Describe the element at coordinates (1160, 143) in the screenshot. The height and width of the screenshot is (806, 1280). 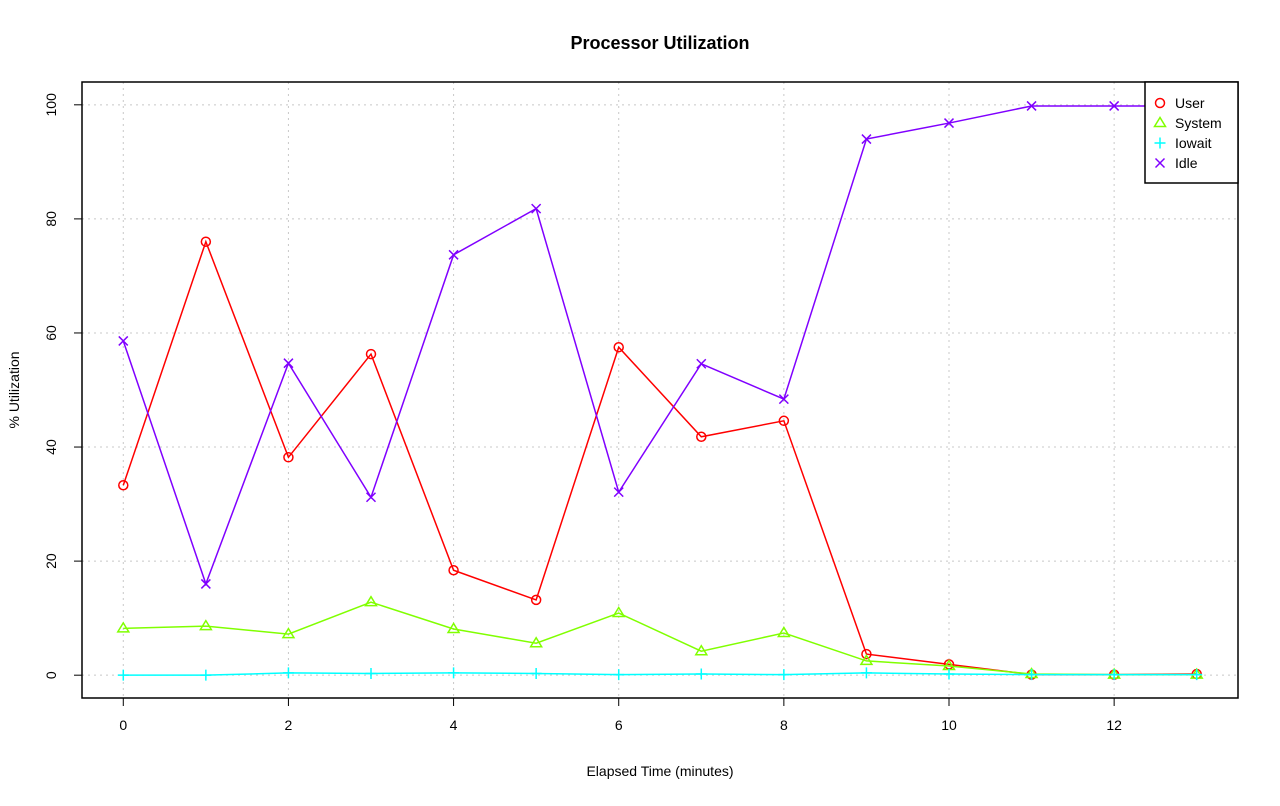
I see `legend-marker-iowait` at that location.